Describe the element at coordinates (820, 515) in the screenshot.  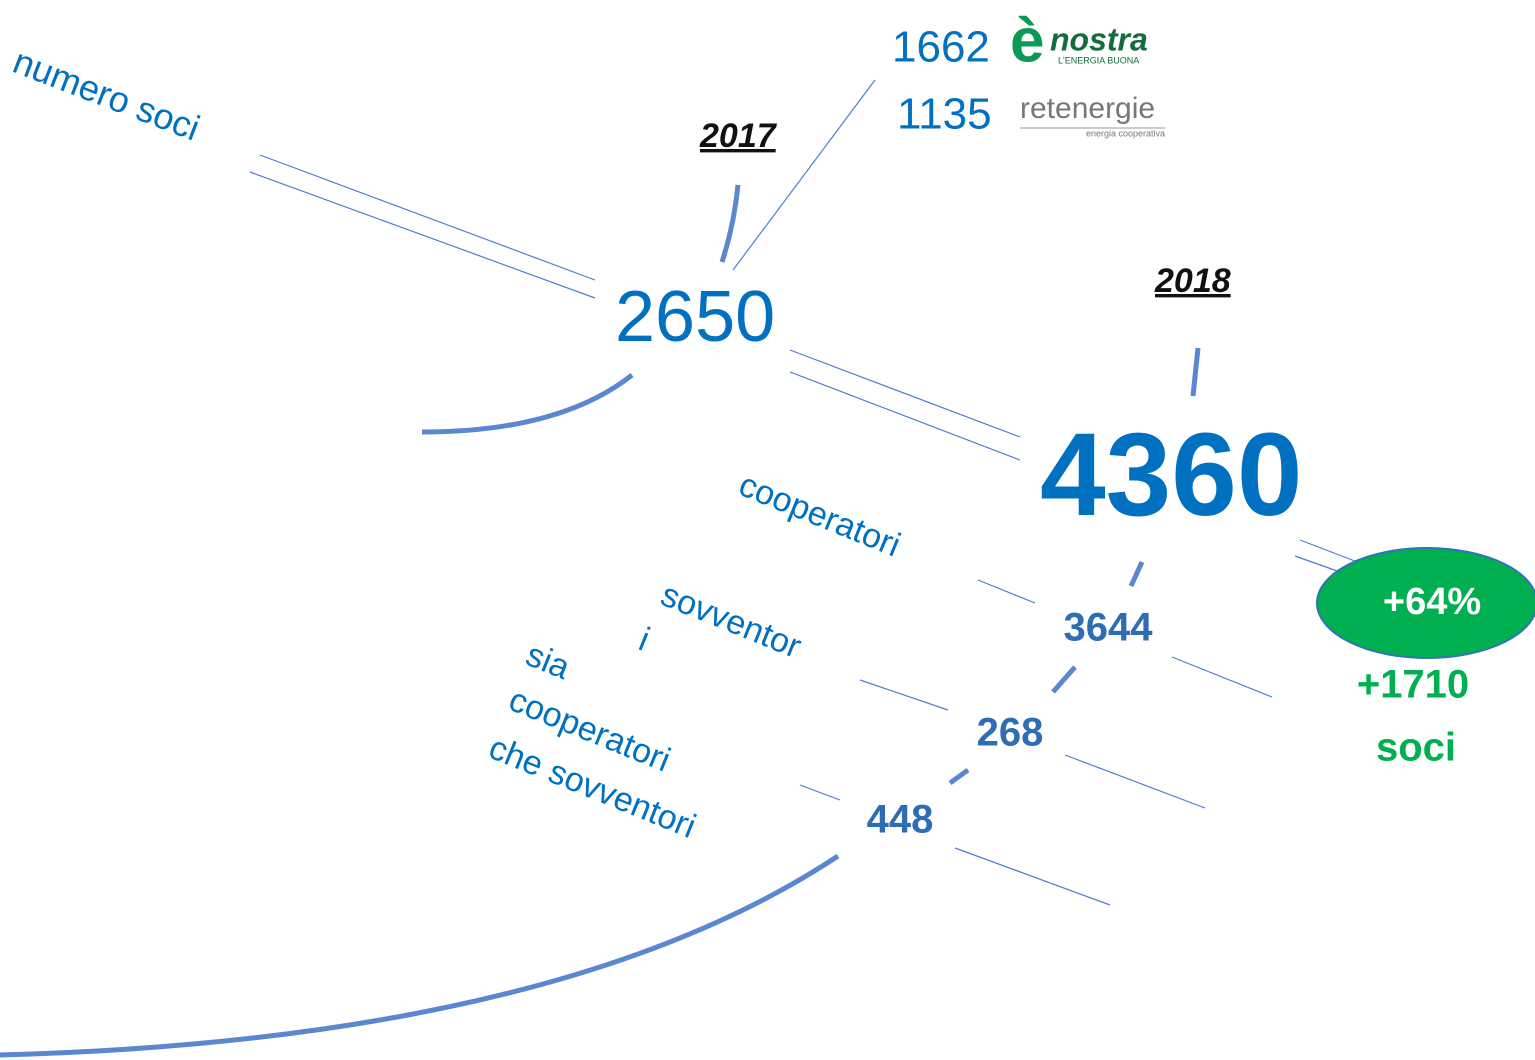
I see `breakdown-label: cooperatori` at that location.